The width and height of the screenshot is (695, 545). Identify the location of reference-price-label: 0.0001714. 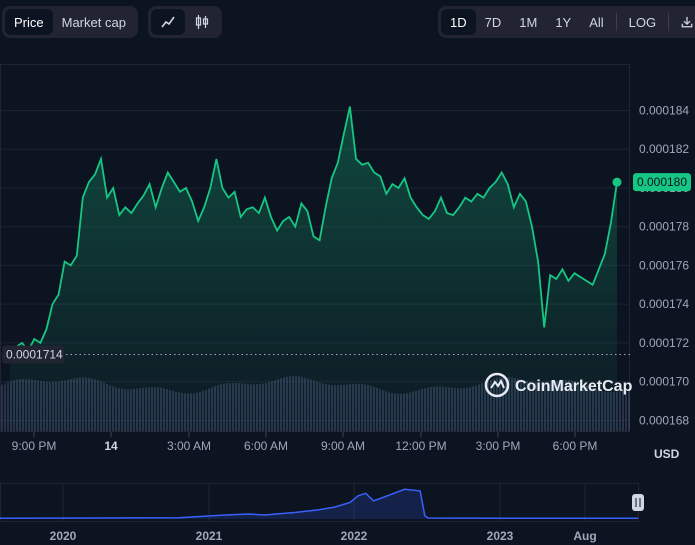
(34, 355).